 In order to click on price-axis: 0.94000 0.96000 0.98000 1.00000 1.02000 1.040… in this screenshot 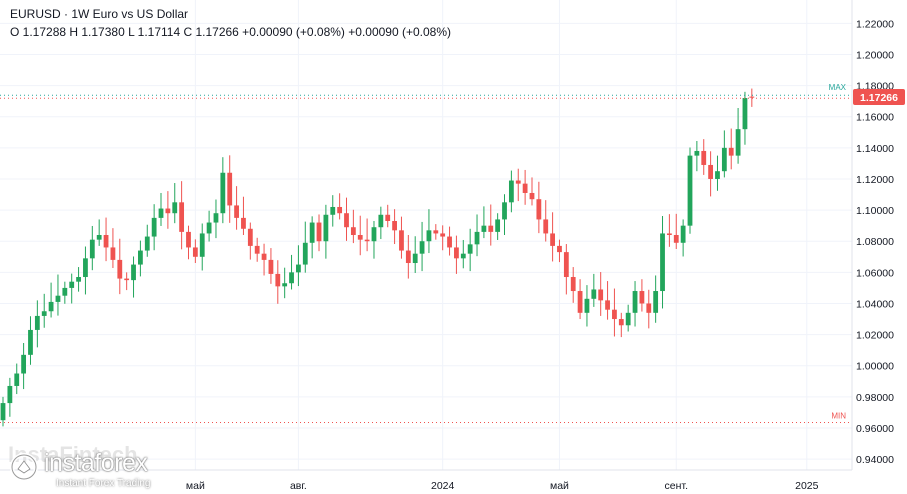, I will do `click(875, 242)`.